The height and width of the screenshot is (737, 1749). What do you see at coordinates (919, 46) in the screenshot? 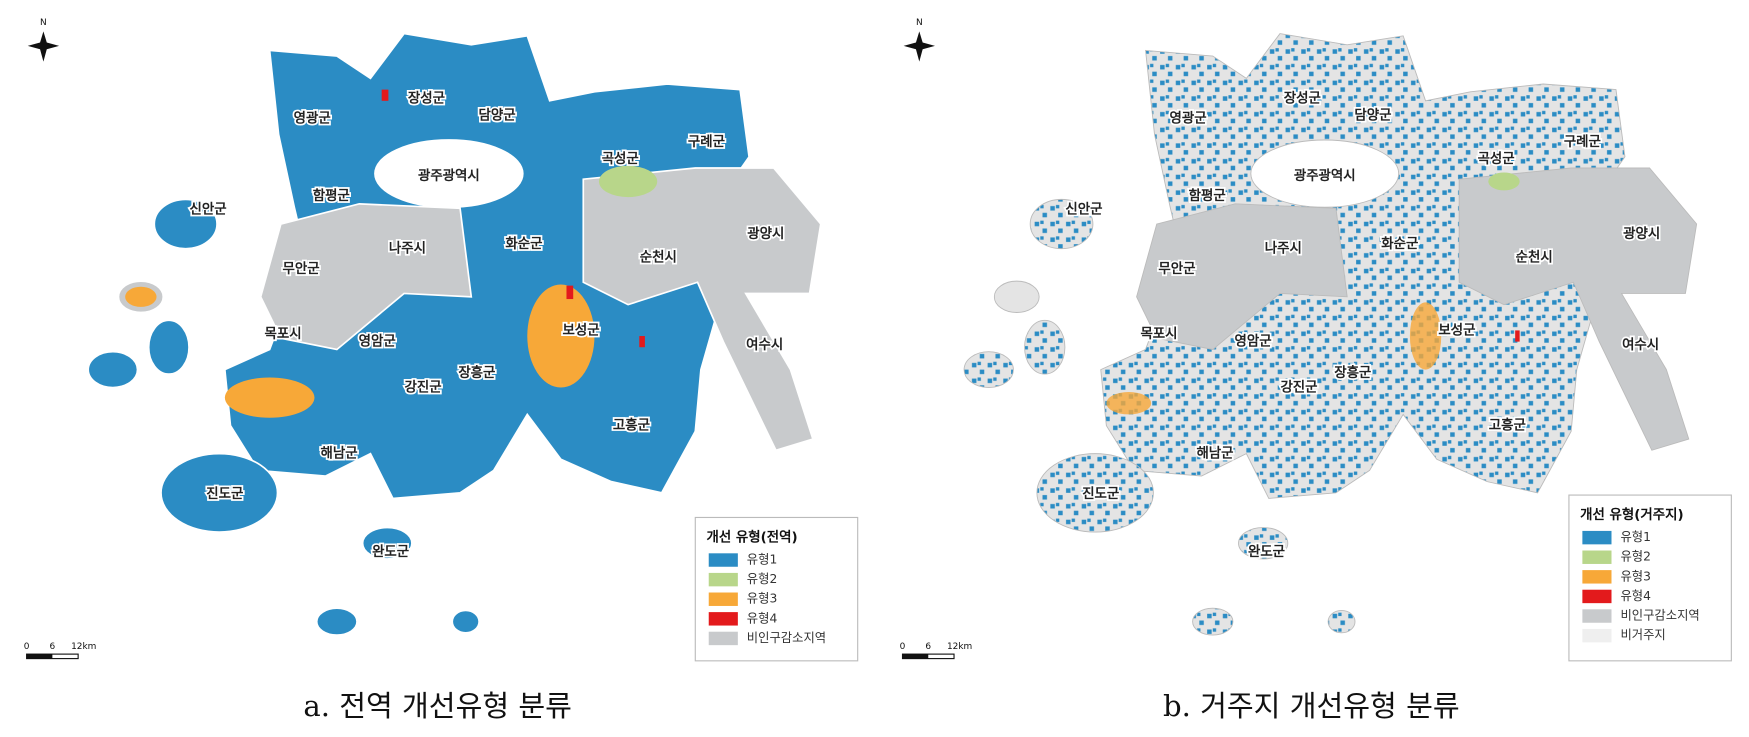
I see `compass-b` at bounding box center [919, 46].